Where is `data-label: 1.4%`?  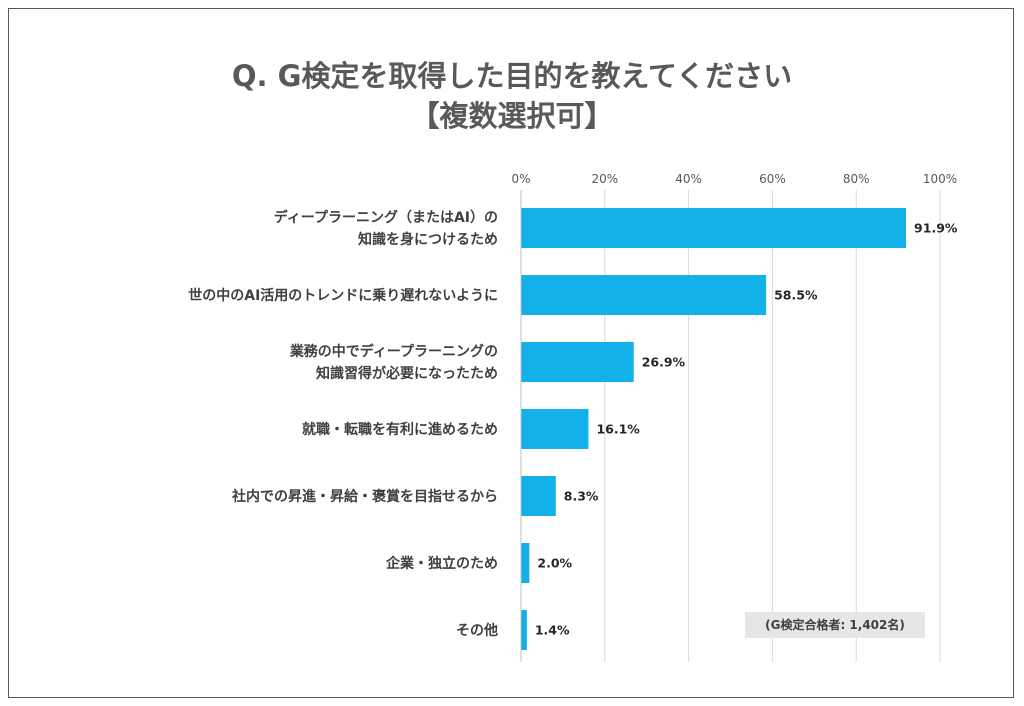 data-label: 1.4% is located at coordinates (552, 630).